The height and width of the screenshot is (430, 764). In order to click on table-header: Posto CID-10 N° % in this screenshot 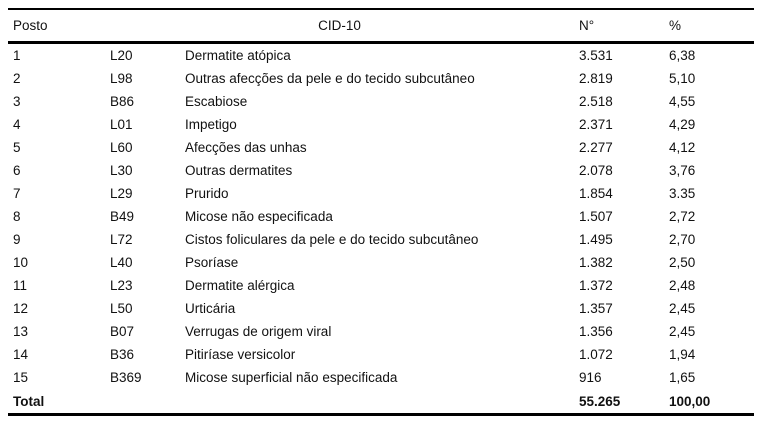, I will do `click(381, 26)`.